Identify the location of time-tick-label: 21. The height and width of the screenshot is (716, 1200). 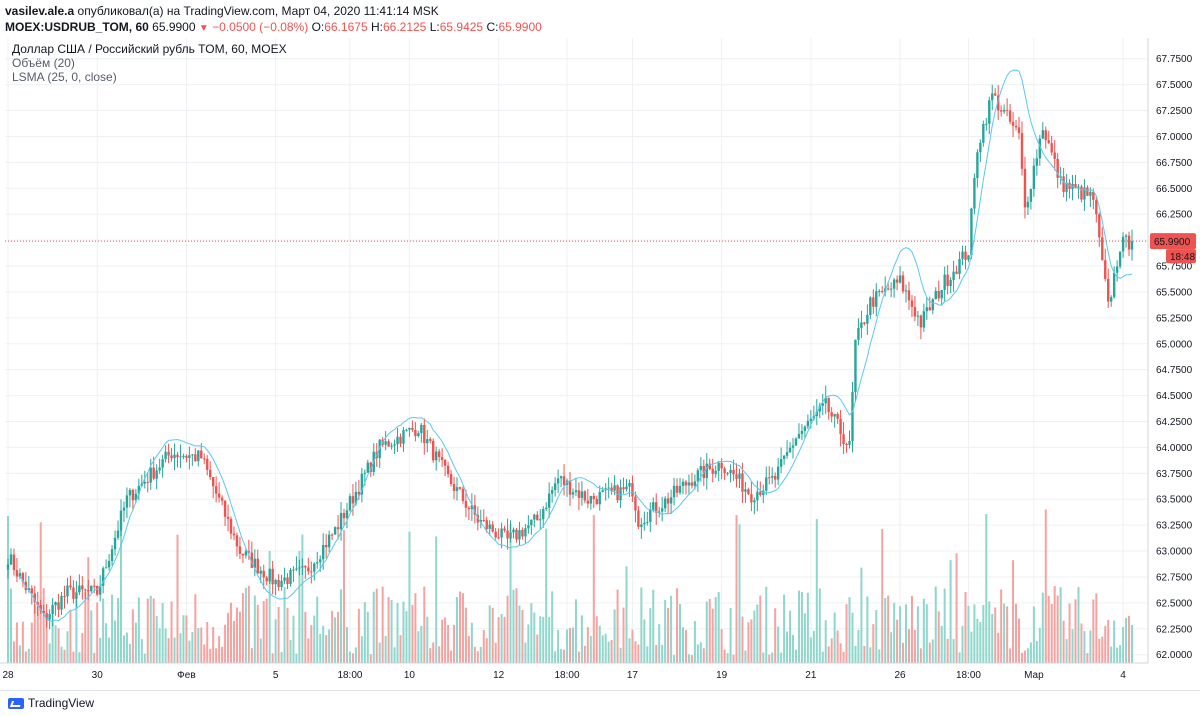
(811, 675).